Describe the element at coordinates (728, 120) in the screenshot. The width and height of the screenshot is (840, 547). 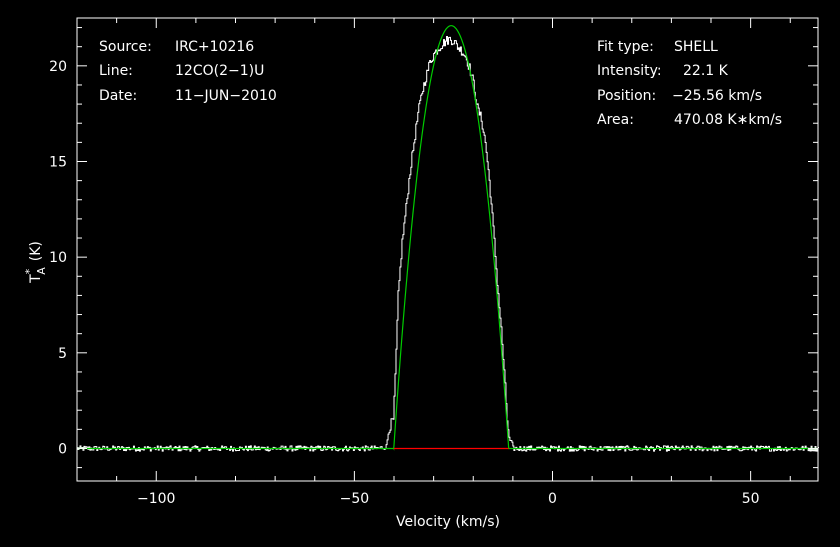
I see `area-value: 470.08 K∗km/s` at that location.